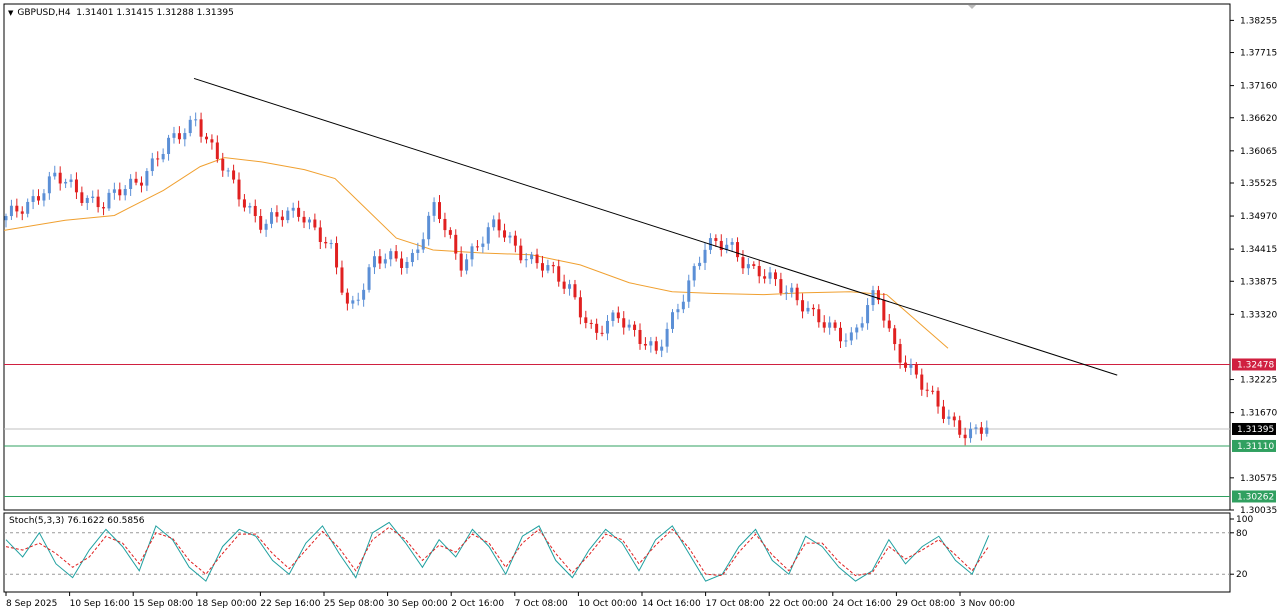  Describe the element at coordinates (227, 604) in the screenshot. I see `time-tick-label: 18 Sep 00:00` at that location.